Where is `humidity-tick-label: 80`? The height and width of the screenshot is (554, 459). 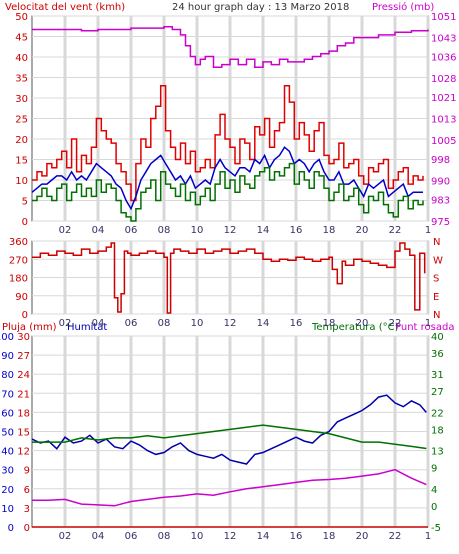
humidity-tick-label: 80 is located at coordinates (7, 375).